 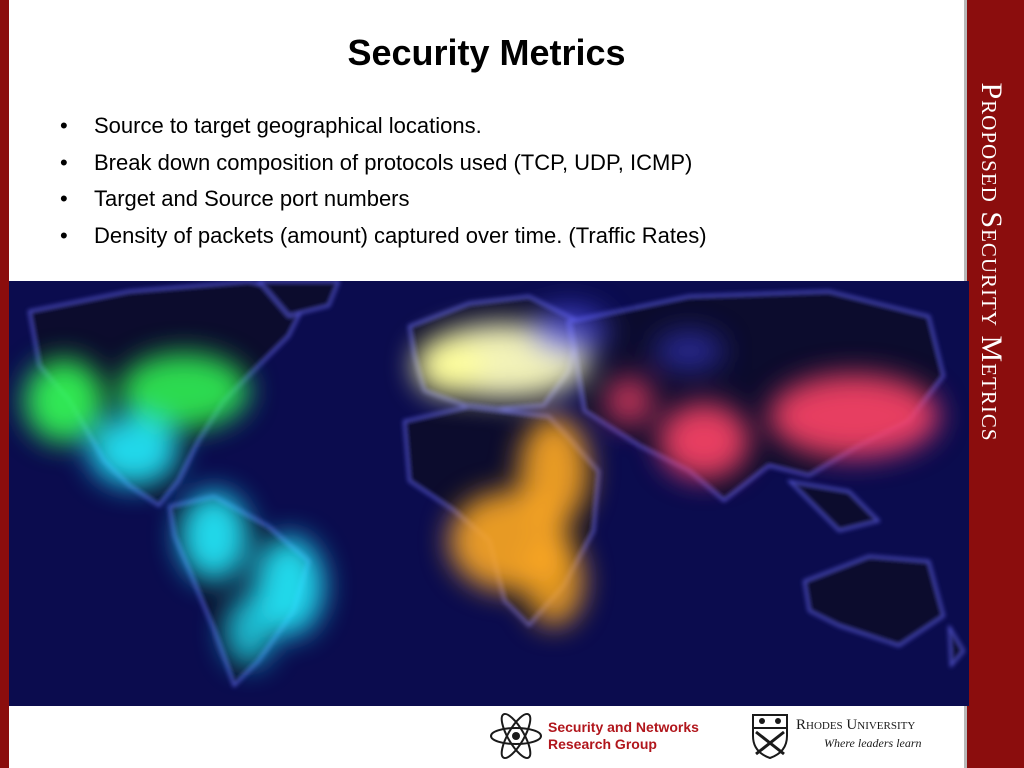 I want to click on university-motto: Where leaders learn, so click(x=873, y=743).